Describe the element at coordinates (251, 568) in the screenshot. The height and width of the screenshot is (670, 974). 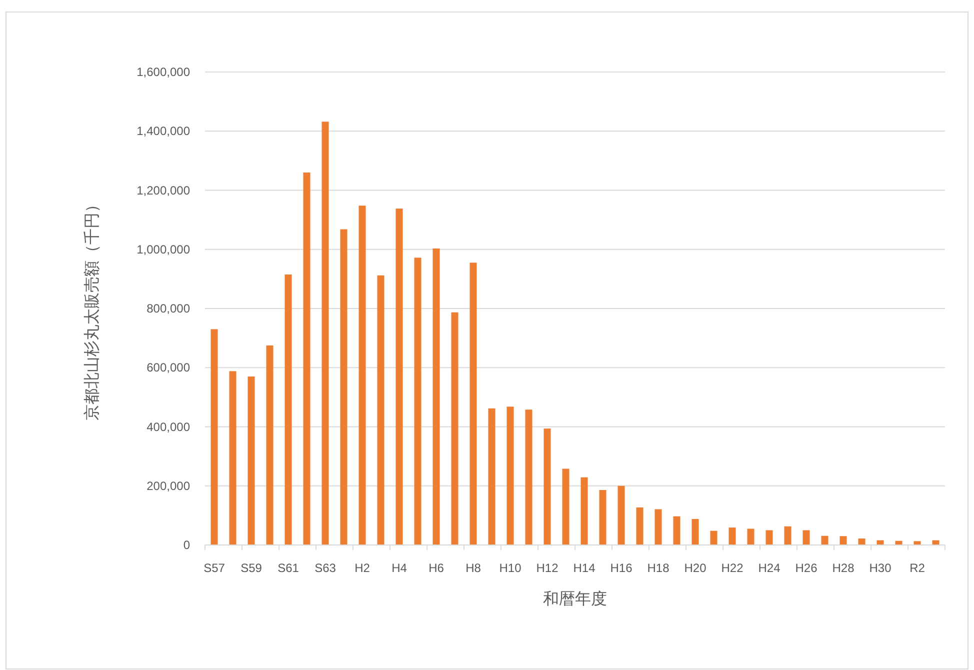
I see `x-tick-label: S59` at that location.